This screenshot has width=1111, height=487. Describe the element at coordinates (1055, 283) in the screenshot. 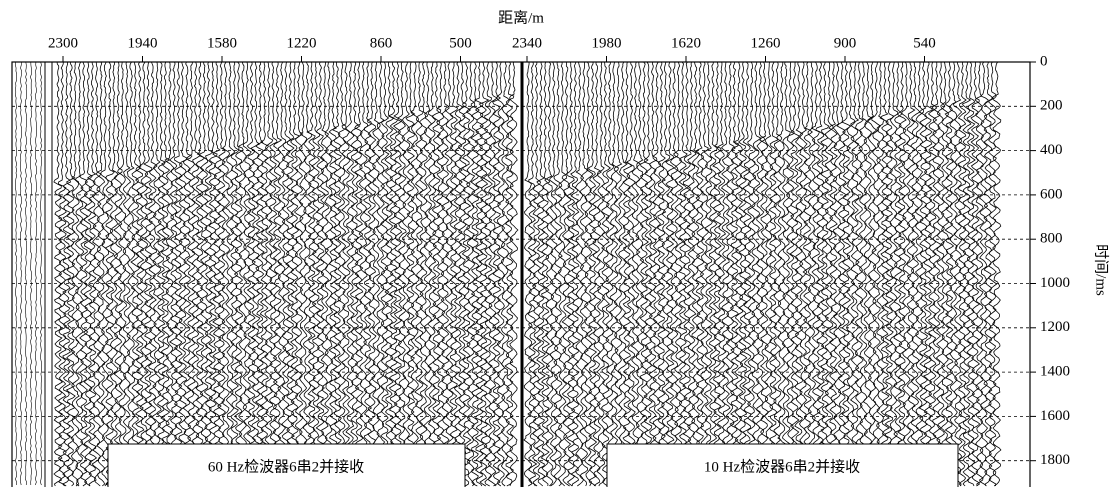

I see `y-tick-label: 1000` at that location.